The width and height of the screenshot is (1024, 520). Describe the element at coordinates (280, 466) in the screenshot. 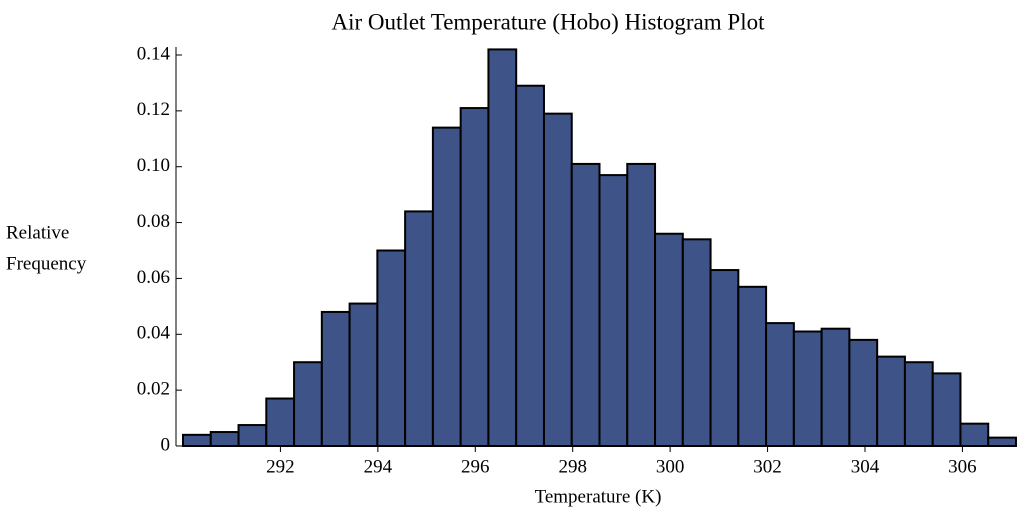

I see `x-tick-label: 292` at that location.